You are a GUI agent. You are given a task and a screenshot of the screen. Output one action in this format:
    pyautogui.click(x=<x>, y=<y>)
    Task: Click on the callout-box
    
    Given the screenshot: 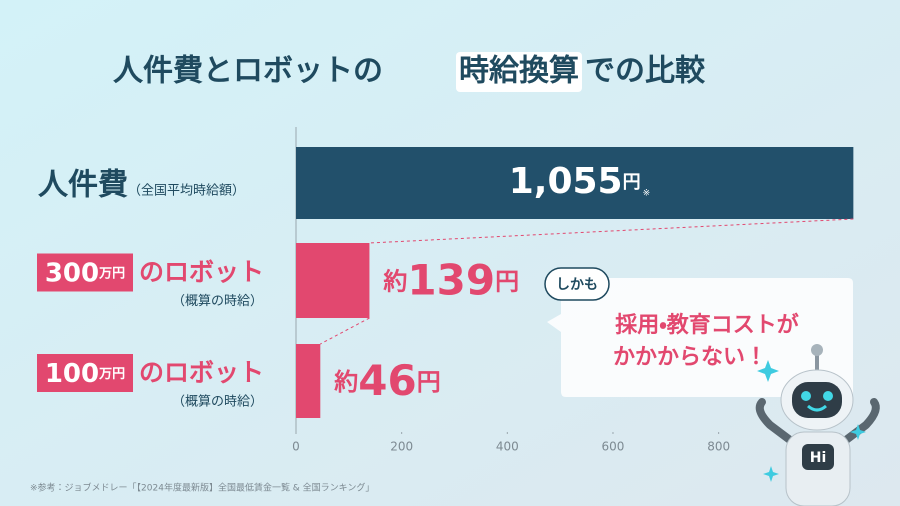 What is the action you would take?
    pyautogui.click(x=700, y=337)
    